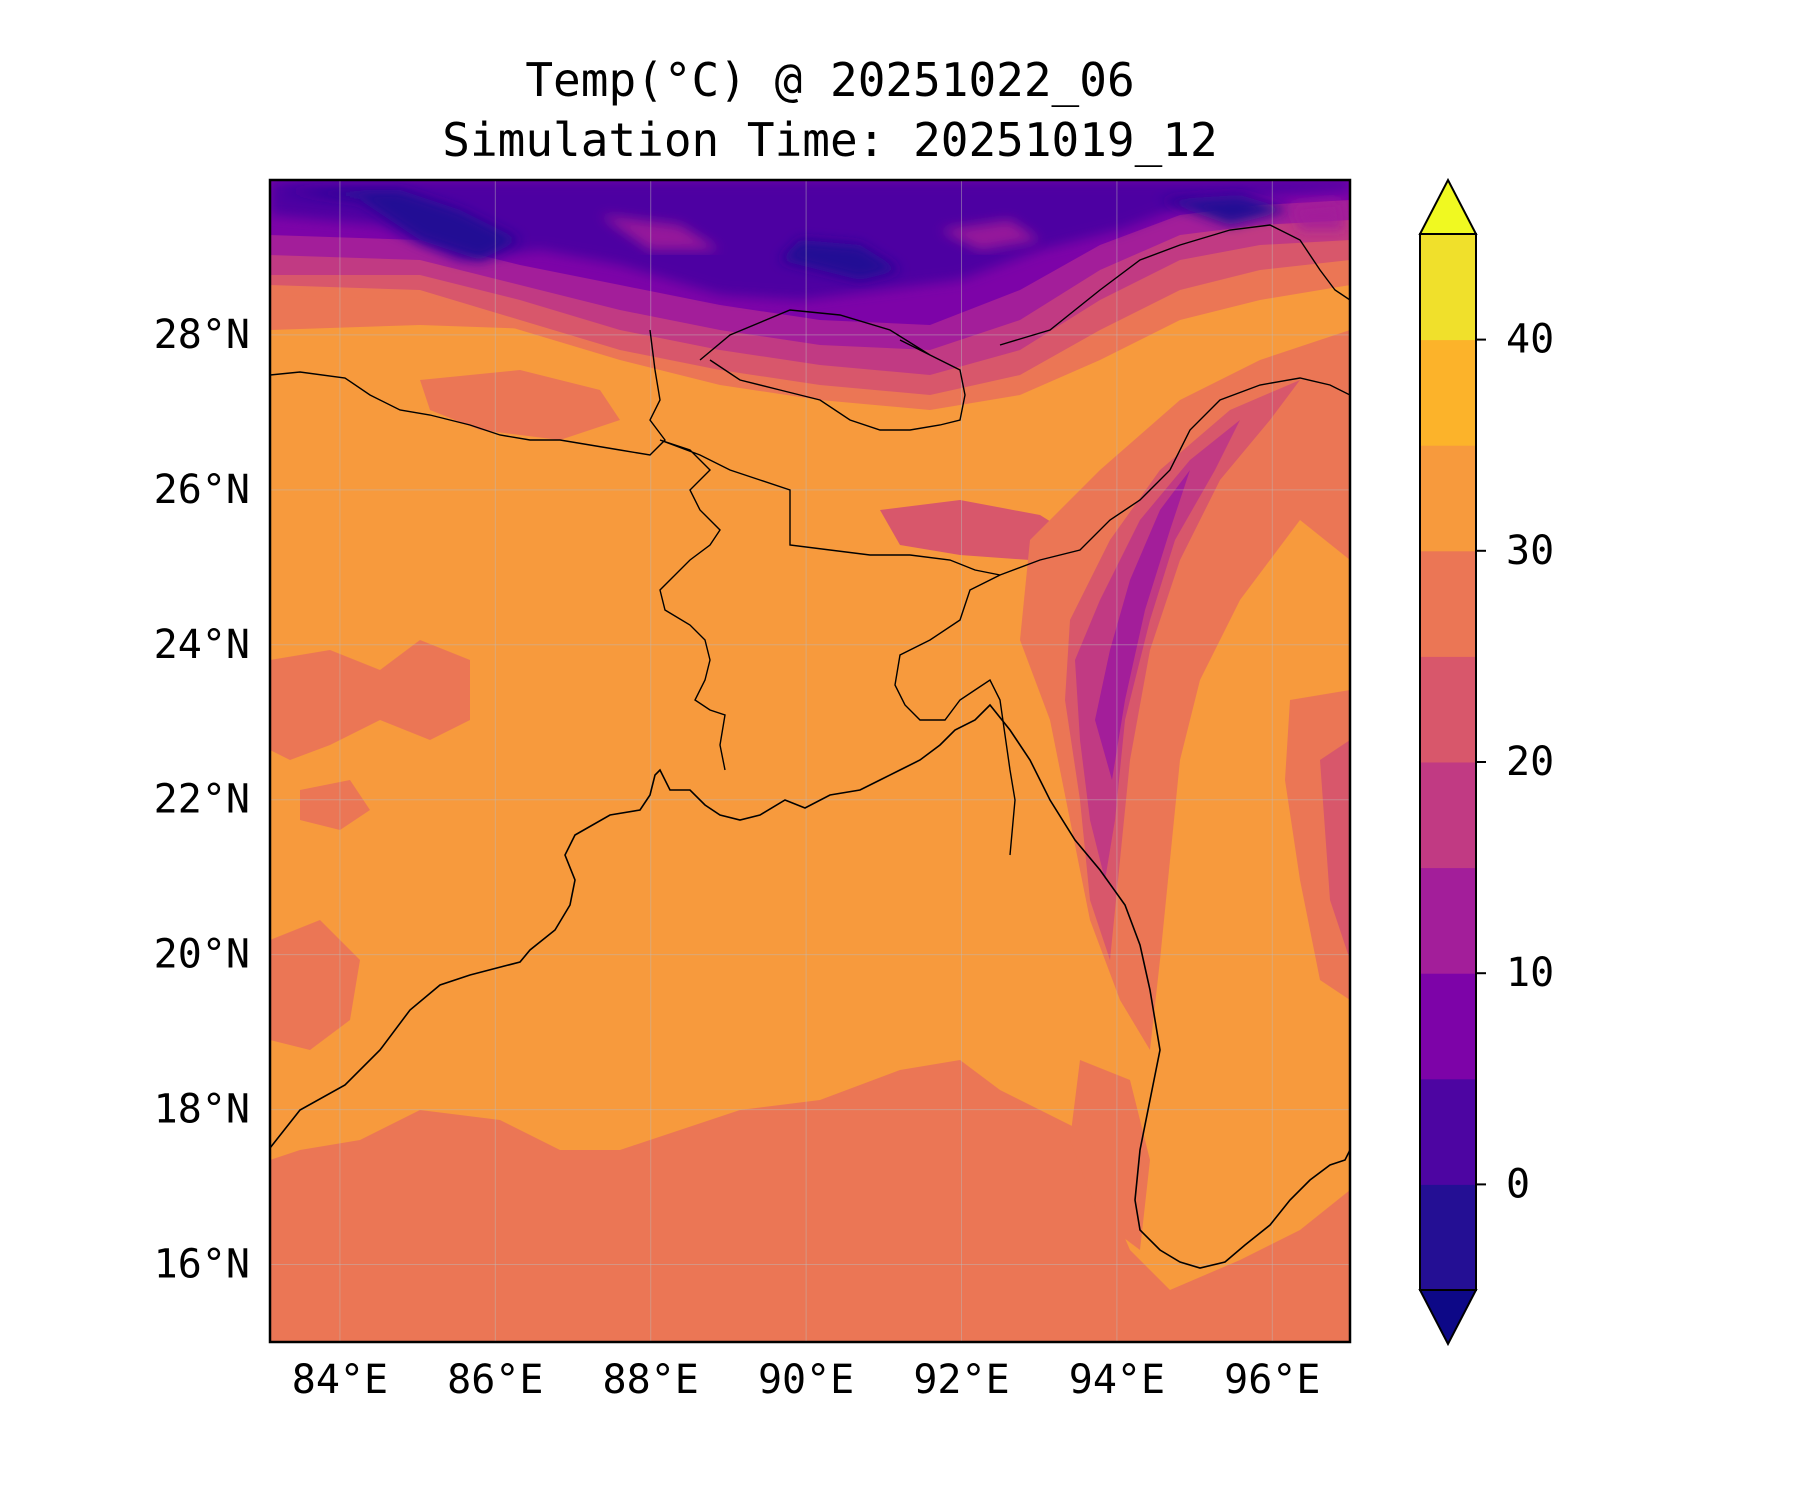 The image size is (1800, 1500). Describe the element at coordinates (1486, 762) in the screenshot. I see `colorbar: 0 10 20 30 40` at that location.